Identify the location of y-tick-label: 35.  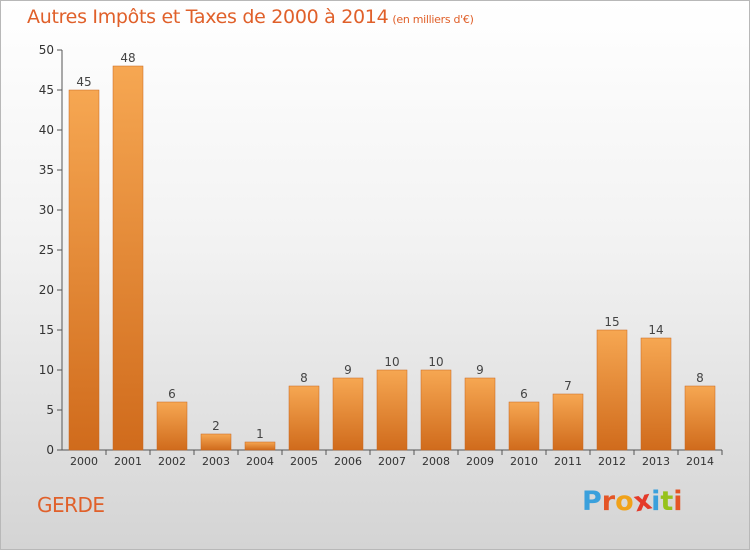
(46, 170).